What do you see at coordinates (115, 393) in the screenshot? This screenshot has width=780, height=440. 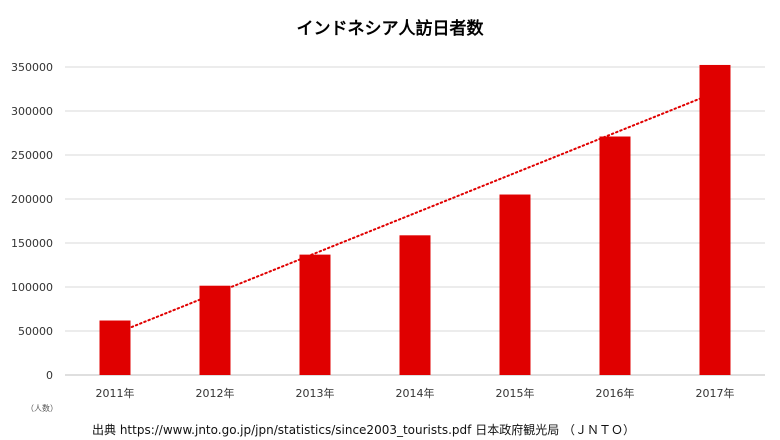 I see `x-tick-label: 2011年` at bounding box center [115, 393].